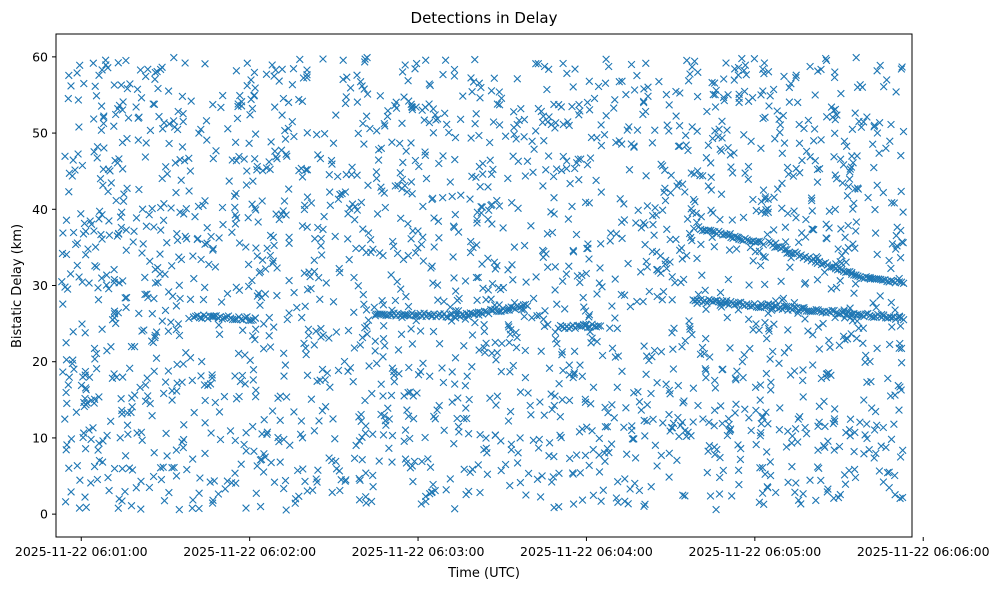 The image size is (989, 590). I want to click on y-axis-label: Bistatic Delay (km), so click(17, 286).